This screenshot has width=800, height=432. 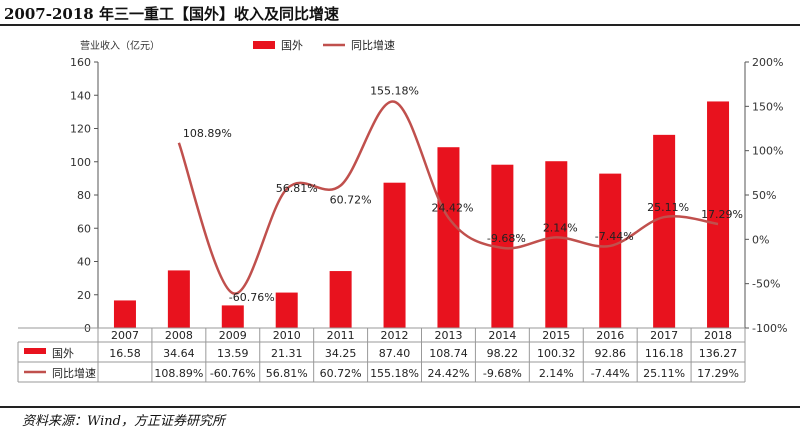 What do you see at coordinates (556, 244) in the screenshot?
I see `bar-2015` at bounding box center [556, 244].